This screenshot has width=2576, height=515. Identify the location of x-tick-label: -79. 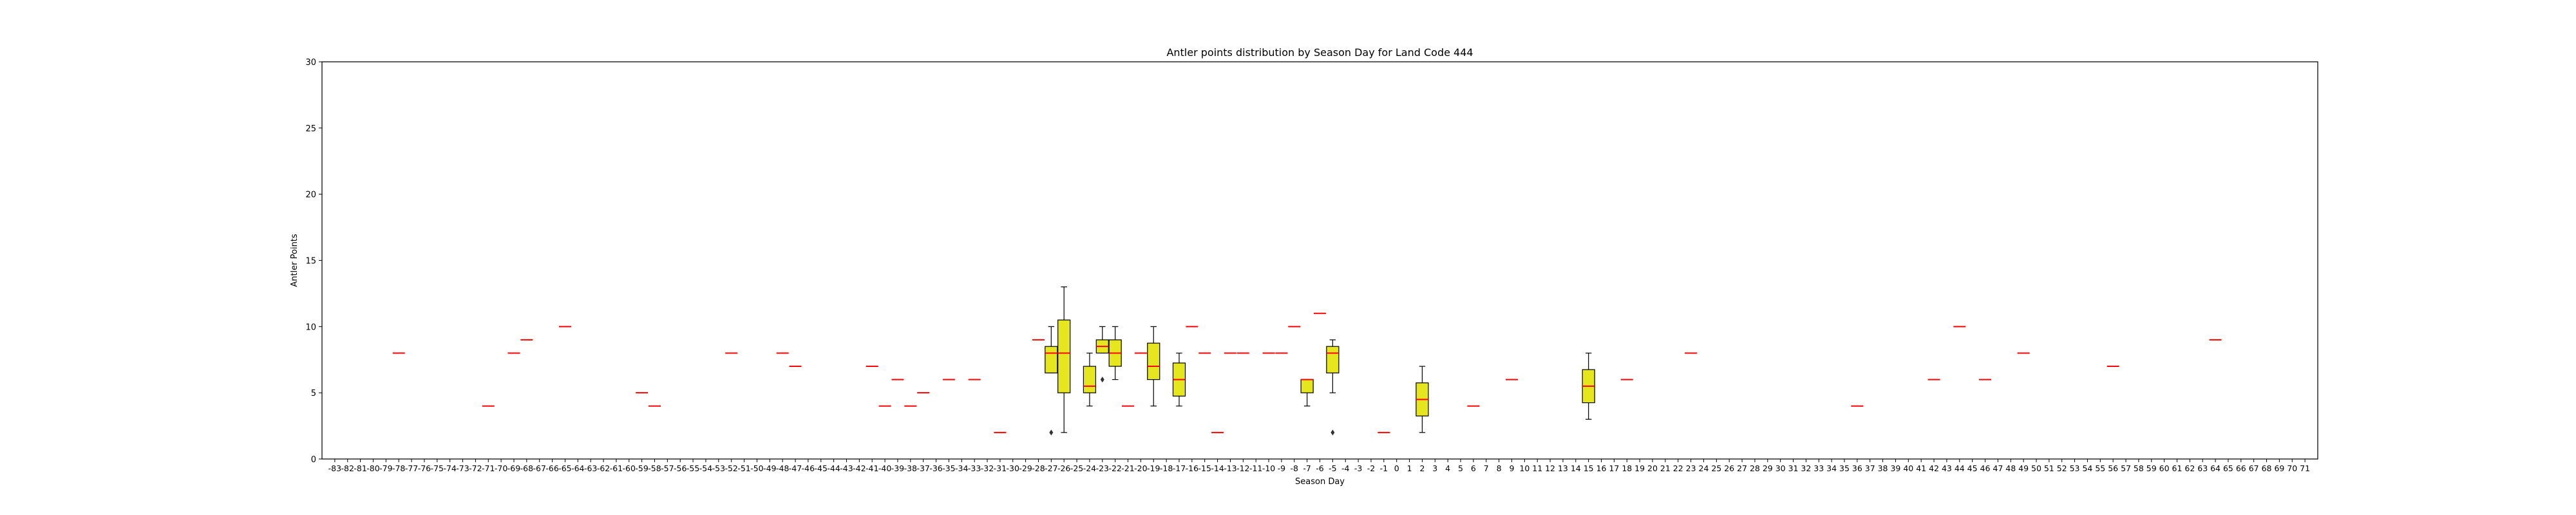
(385, 468).